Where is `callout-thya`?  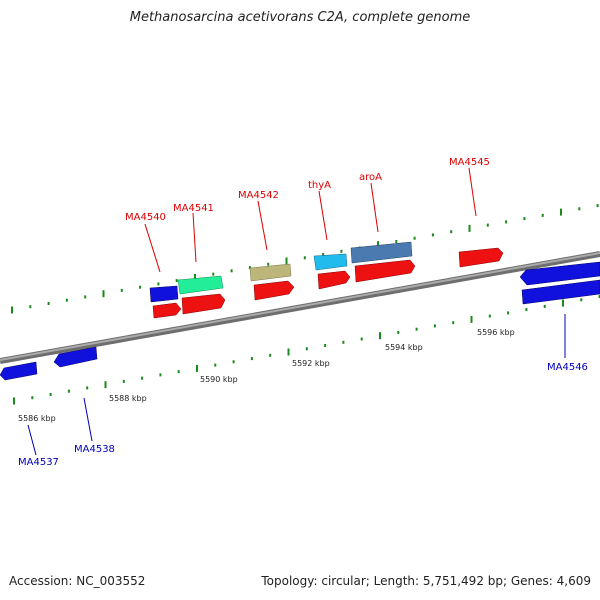
callout-thya is located at coordinates (323, 215).